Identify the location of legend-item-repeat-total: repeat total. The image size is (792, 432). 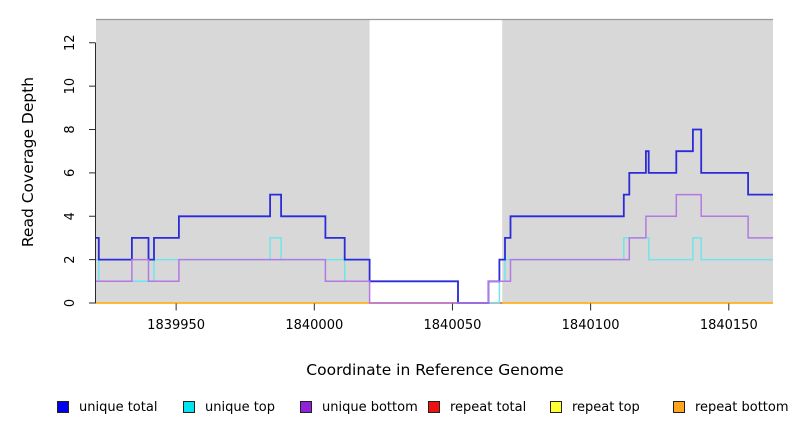
(477, 407).